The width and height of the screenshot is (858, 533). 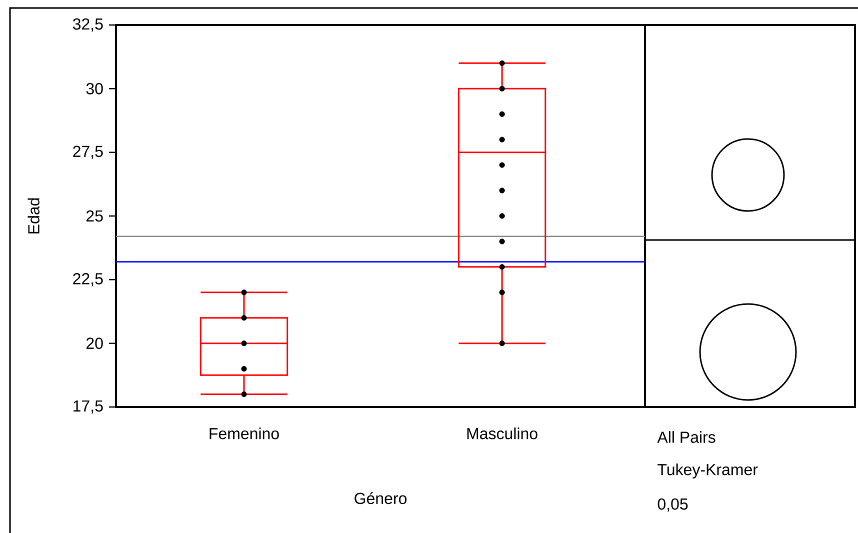 I want to click on y-axis-title: Edad, so click(x=34, y=216).